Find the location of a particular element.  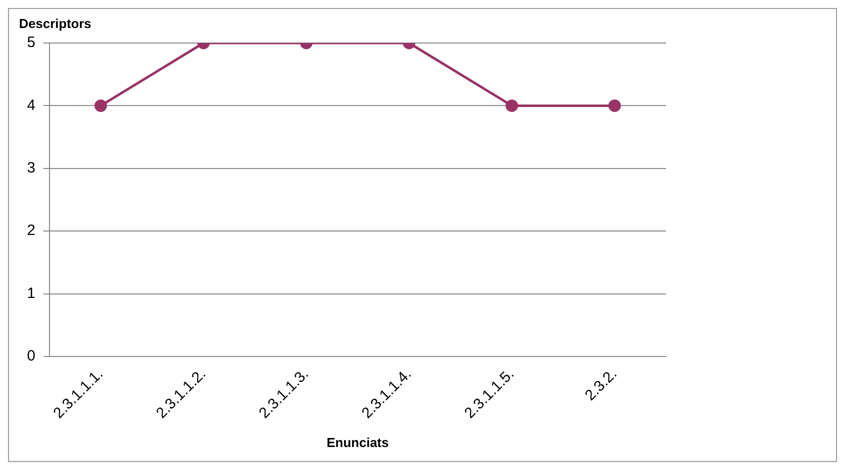

y-axis-title: Descriptors is located at coordinates (55, 24).